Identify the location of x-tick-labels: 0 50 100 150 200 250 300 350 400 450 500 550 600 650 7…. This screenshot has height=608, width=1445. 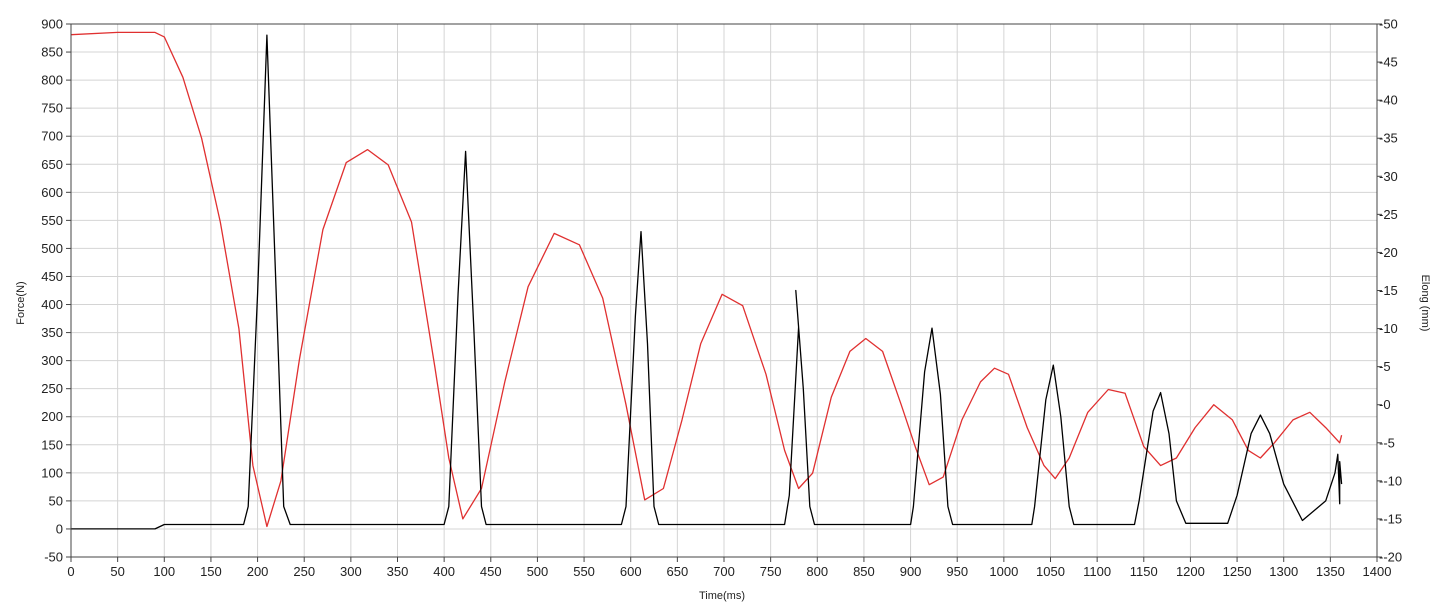
(729, 571).